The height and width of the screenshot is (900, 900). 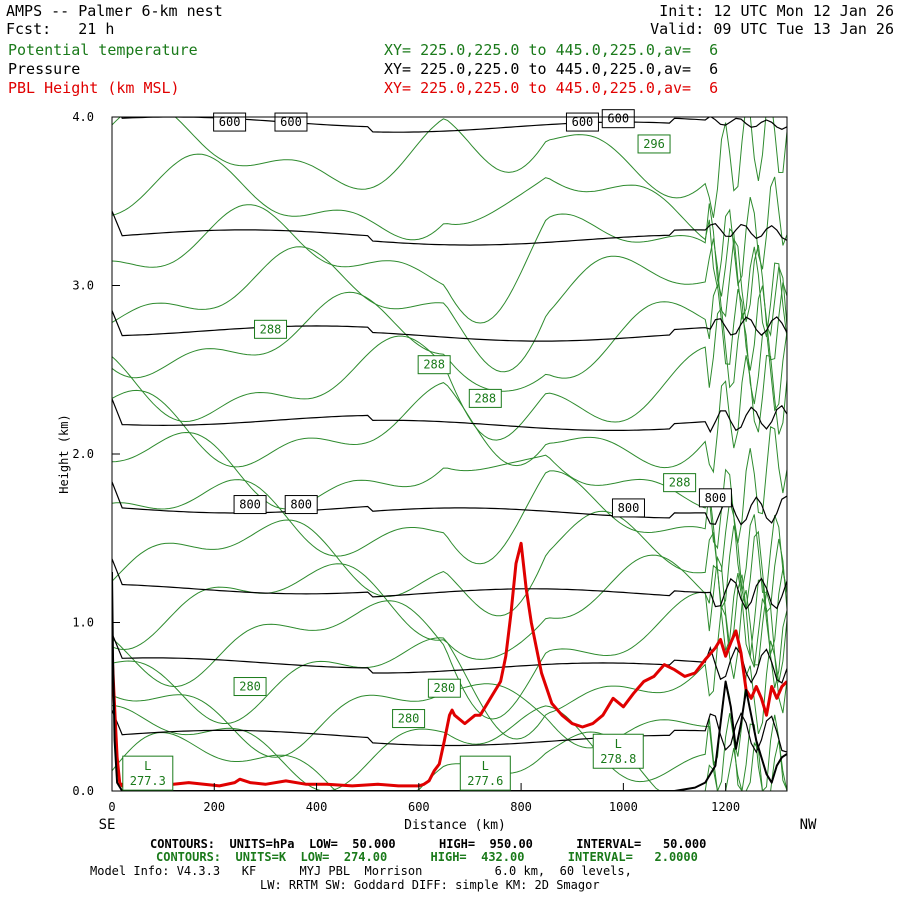 I want to click on y-tick-label: 4.0, so click(x=83, y=117).